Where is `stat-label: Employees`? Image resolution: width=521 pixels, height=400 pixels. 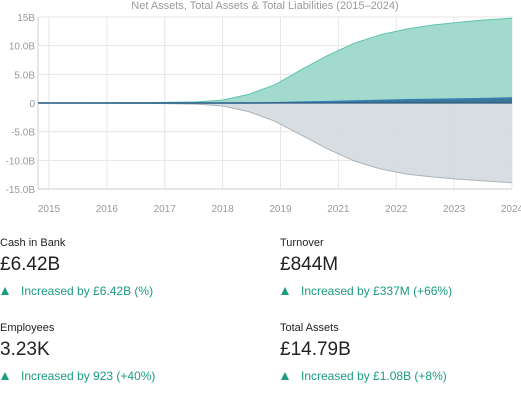 stat-label: Employees is located at coordinates (27, 328).